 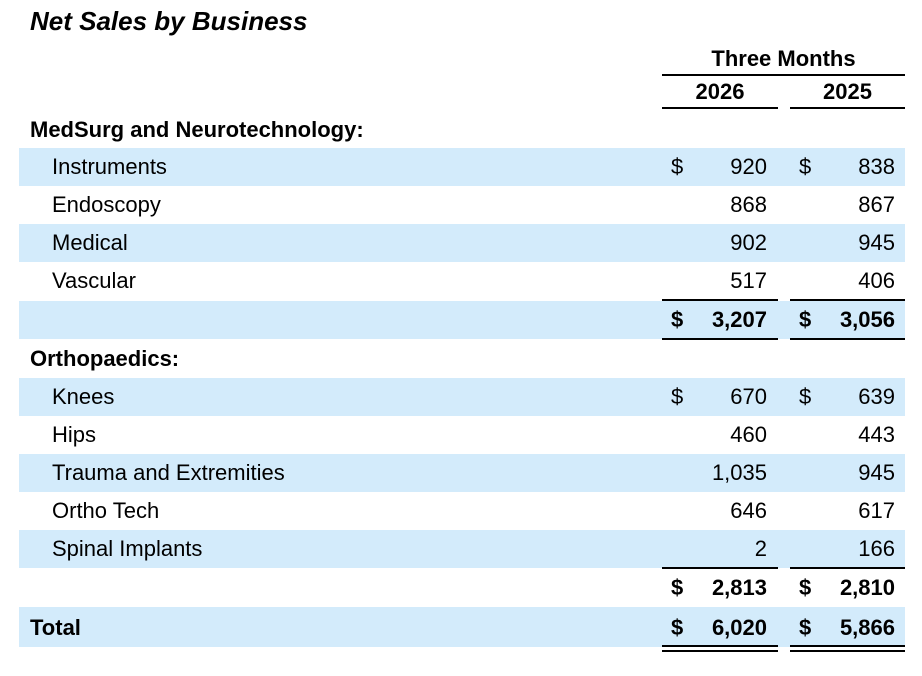 I want to click on row-label: Endoscopy, so click(x=106, y=204).